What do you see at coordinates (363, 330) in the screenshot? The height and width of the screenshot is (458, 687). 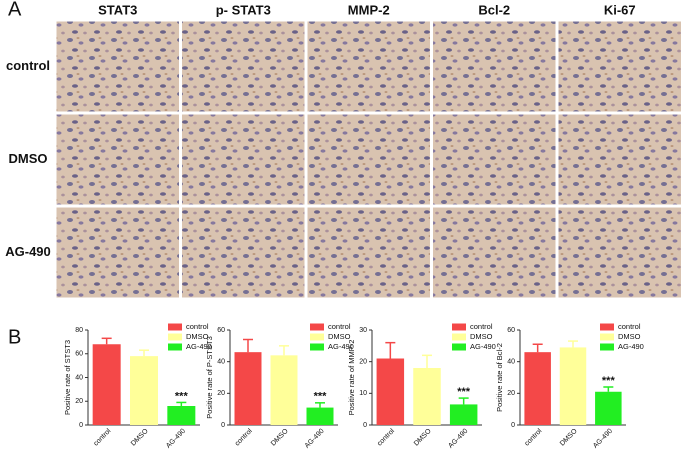 I see `y-tick-label: 30` at bounding box center [363, 330].